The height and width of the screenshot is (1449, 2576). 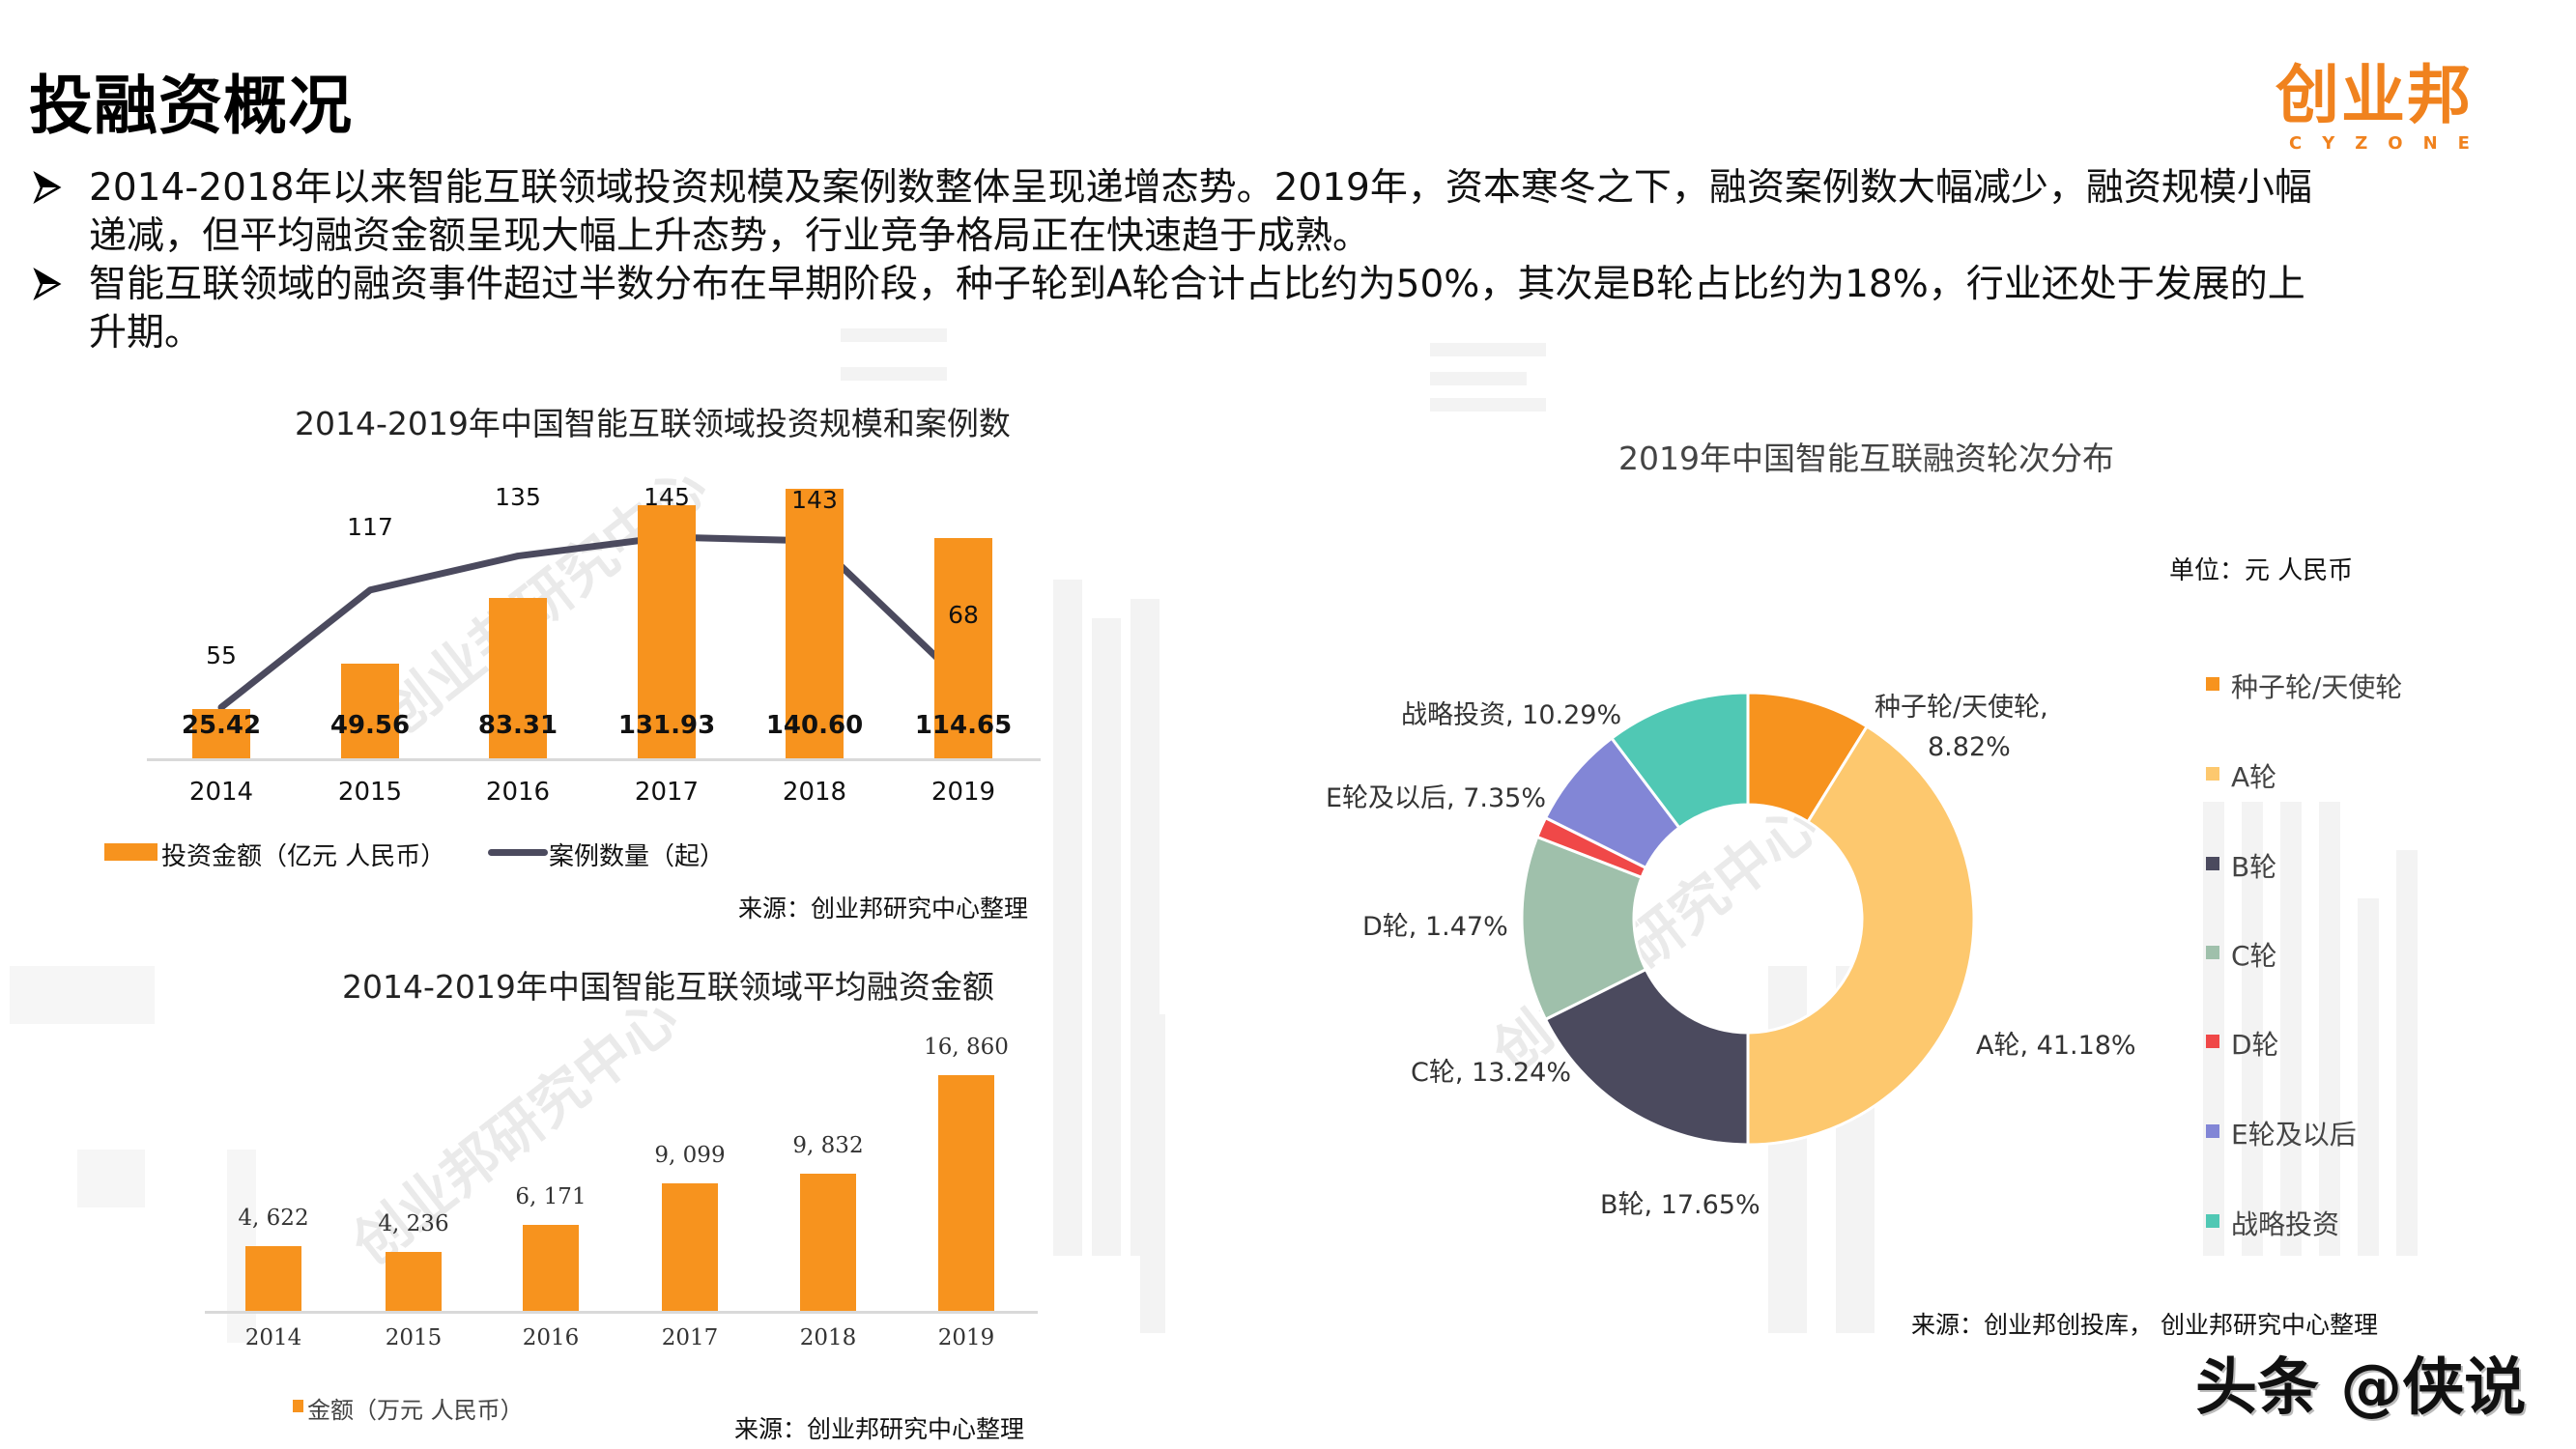 What do you see at coordinates (370, 526) in the screenshot?
I see `chart1-line-value: 117` at bounding box center [370, 526].